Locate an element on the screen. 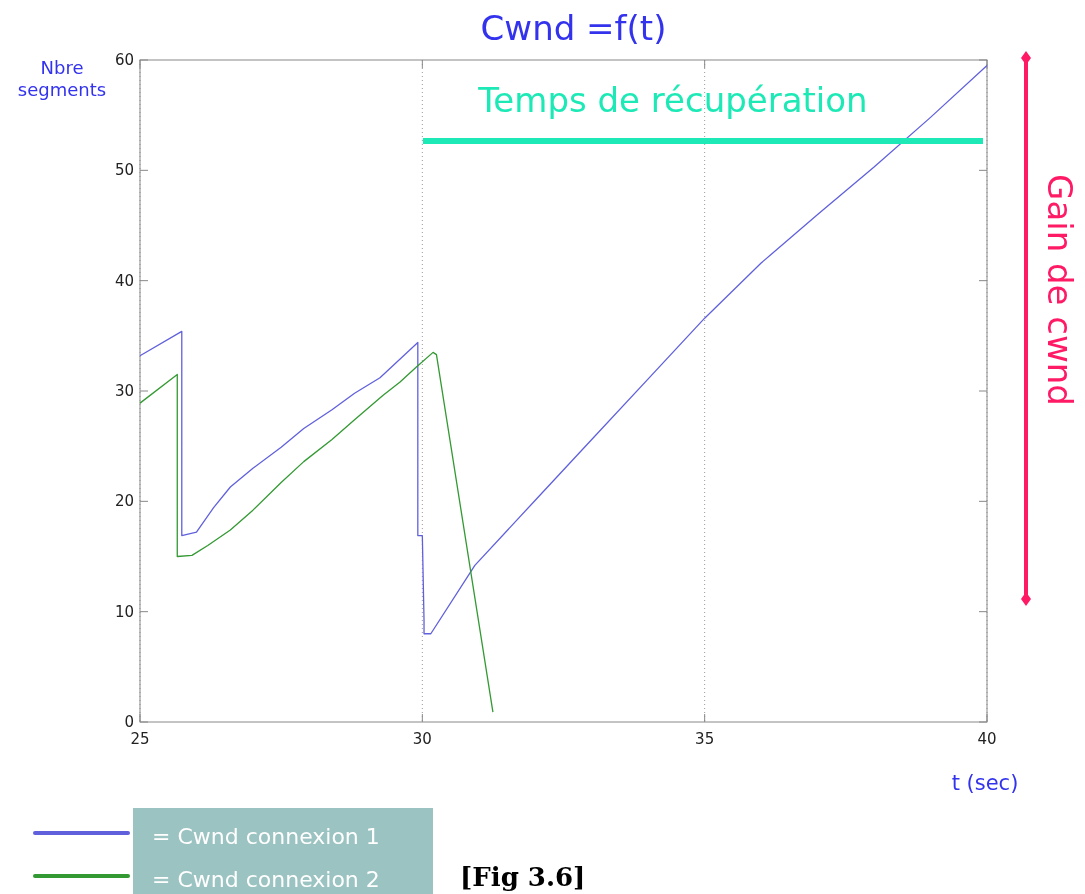  annotation: Temps de récupération is located at coordinates (672, 100).